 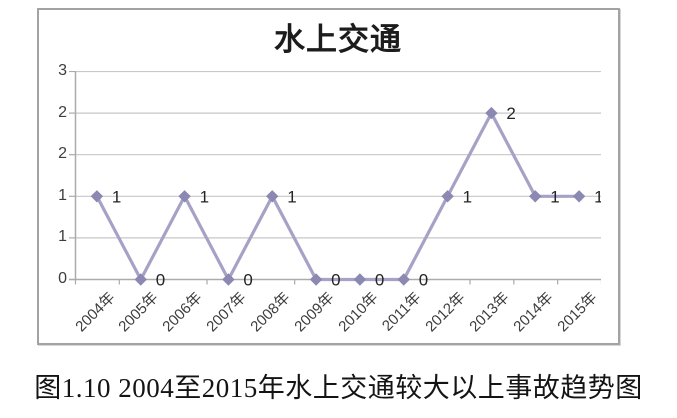 I want to click on x-axis-tick-label: 2008年, so click(x=270, y=312).